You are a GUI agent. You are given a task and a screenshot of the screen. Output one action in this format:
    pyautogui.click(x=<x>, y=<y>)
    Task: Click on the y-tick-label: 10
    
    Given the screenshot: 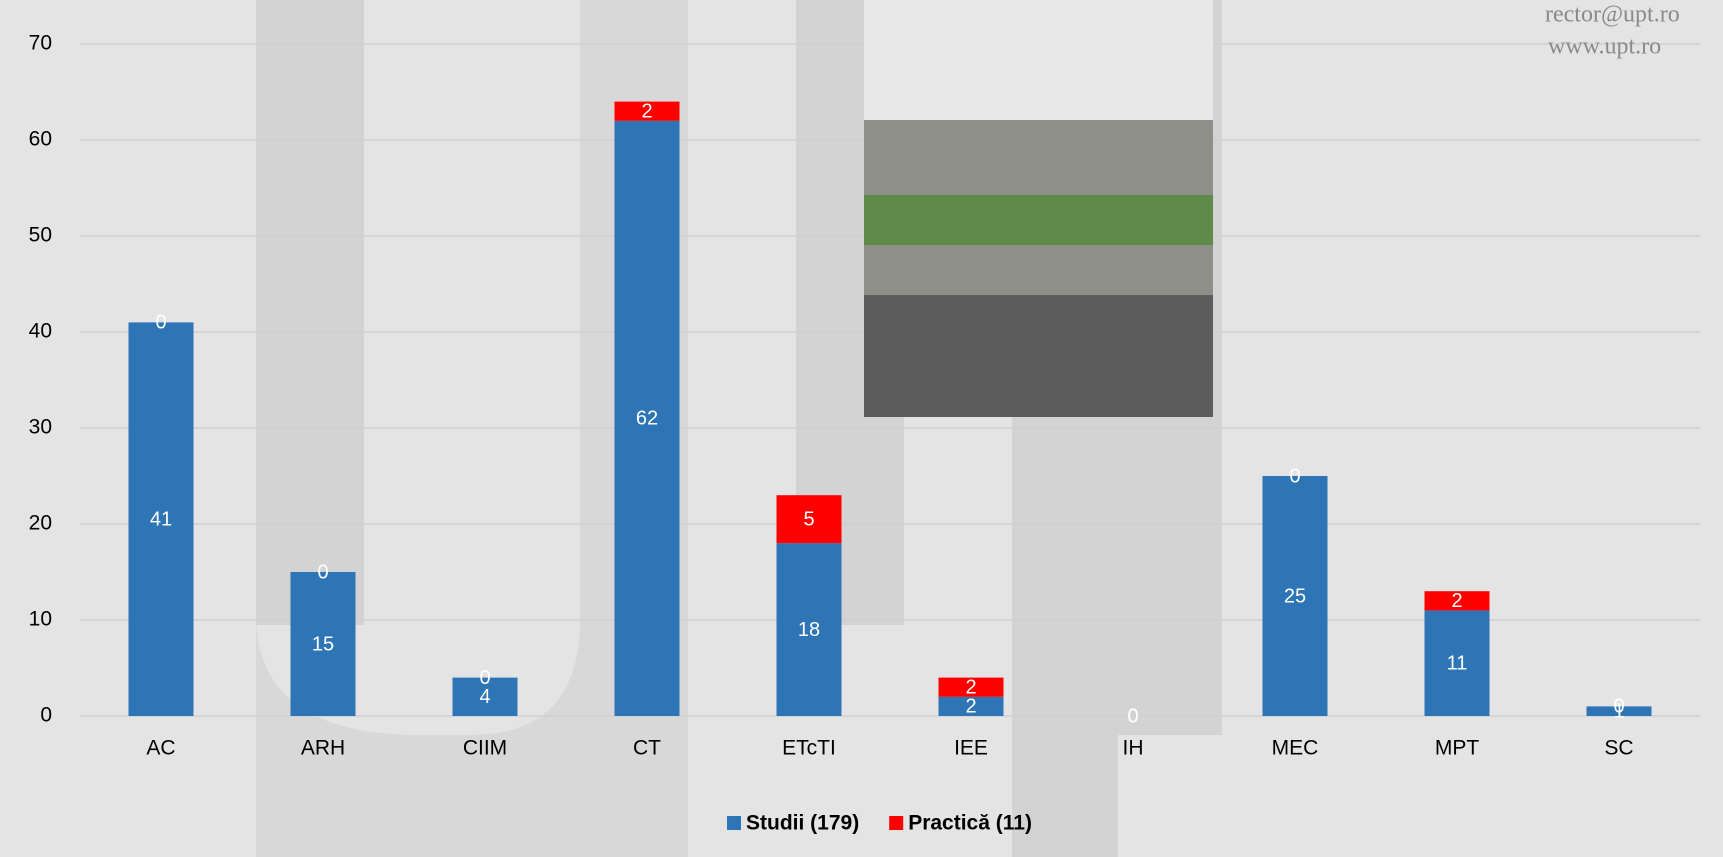 What is the action you would take?
    pyautogui.click(x=40, y=619)
    